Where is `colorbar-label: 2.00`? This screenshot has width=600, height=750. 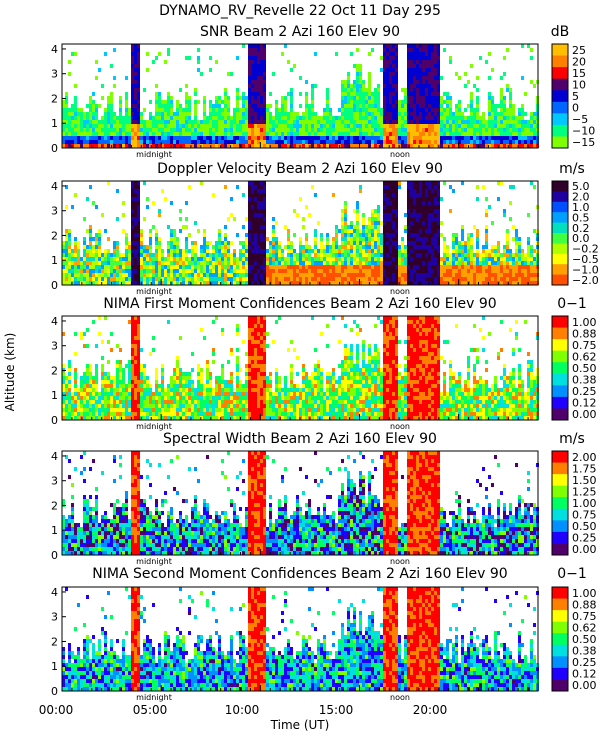
colorbar-label: 2.00 is located at coordinates (584, 457).